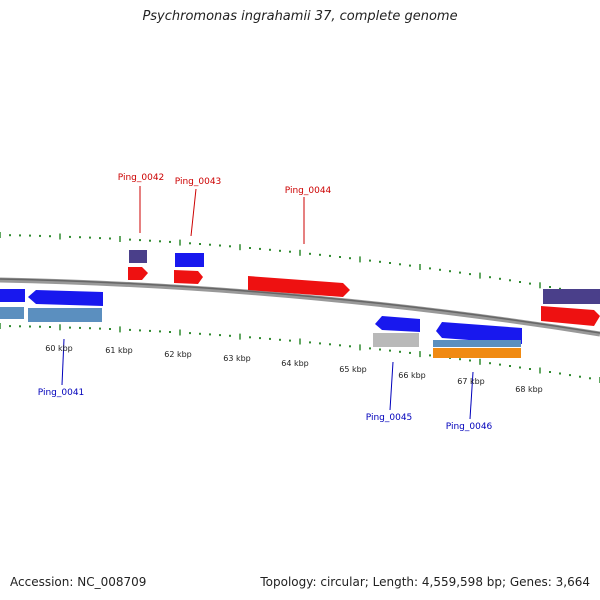 The width and height of the screenshot is (600, 600). I want to click on scale-tick-label: 65 kbp, so click(353, 369).